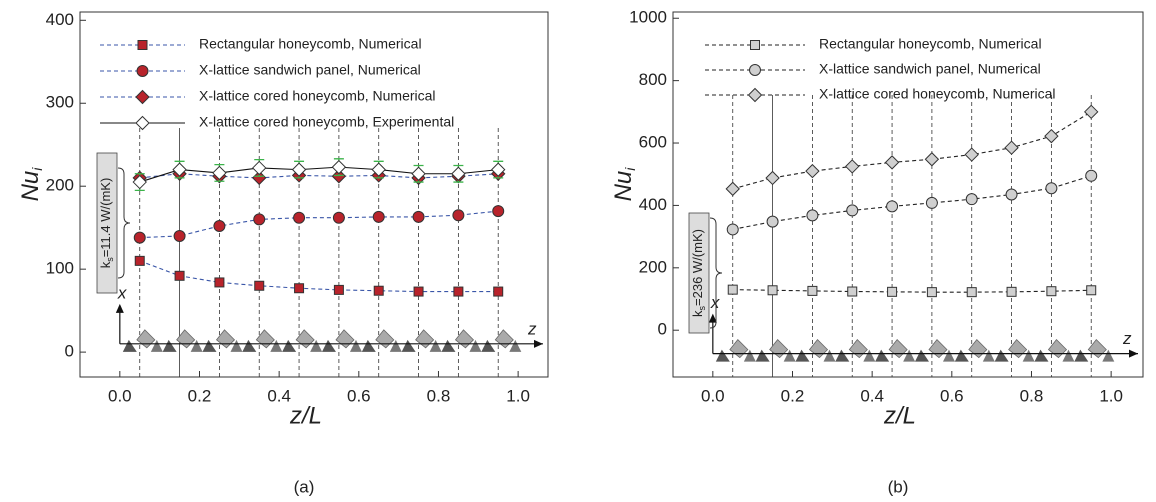 The height and width of the screenshot is (502, 1156). What do you see at coordinates (702, 307) in the screenshot?
I see `annotation-sub: s` at bounding box center [702, 307].